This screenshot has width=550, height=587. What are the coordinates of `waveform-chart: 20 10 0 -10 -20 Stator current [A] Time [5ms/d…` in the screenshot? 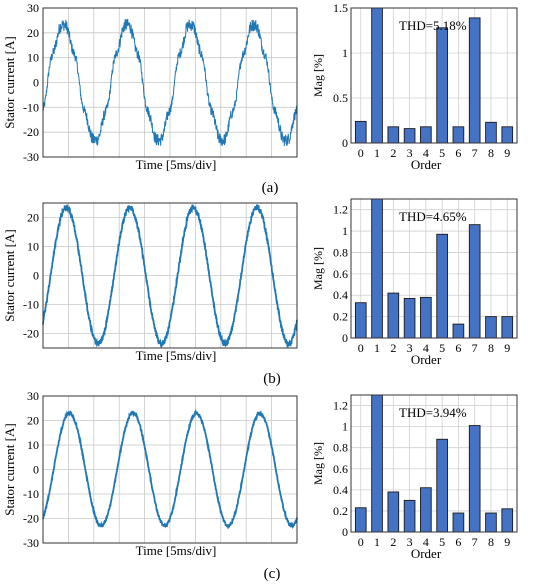 It's located at (150, 282).